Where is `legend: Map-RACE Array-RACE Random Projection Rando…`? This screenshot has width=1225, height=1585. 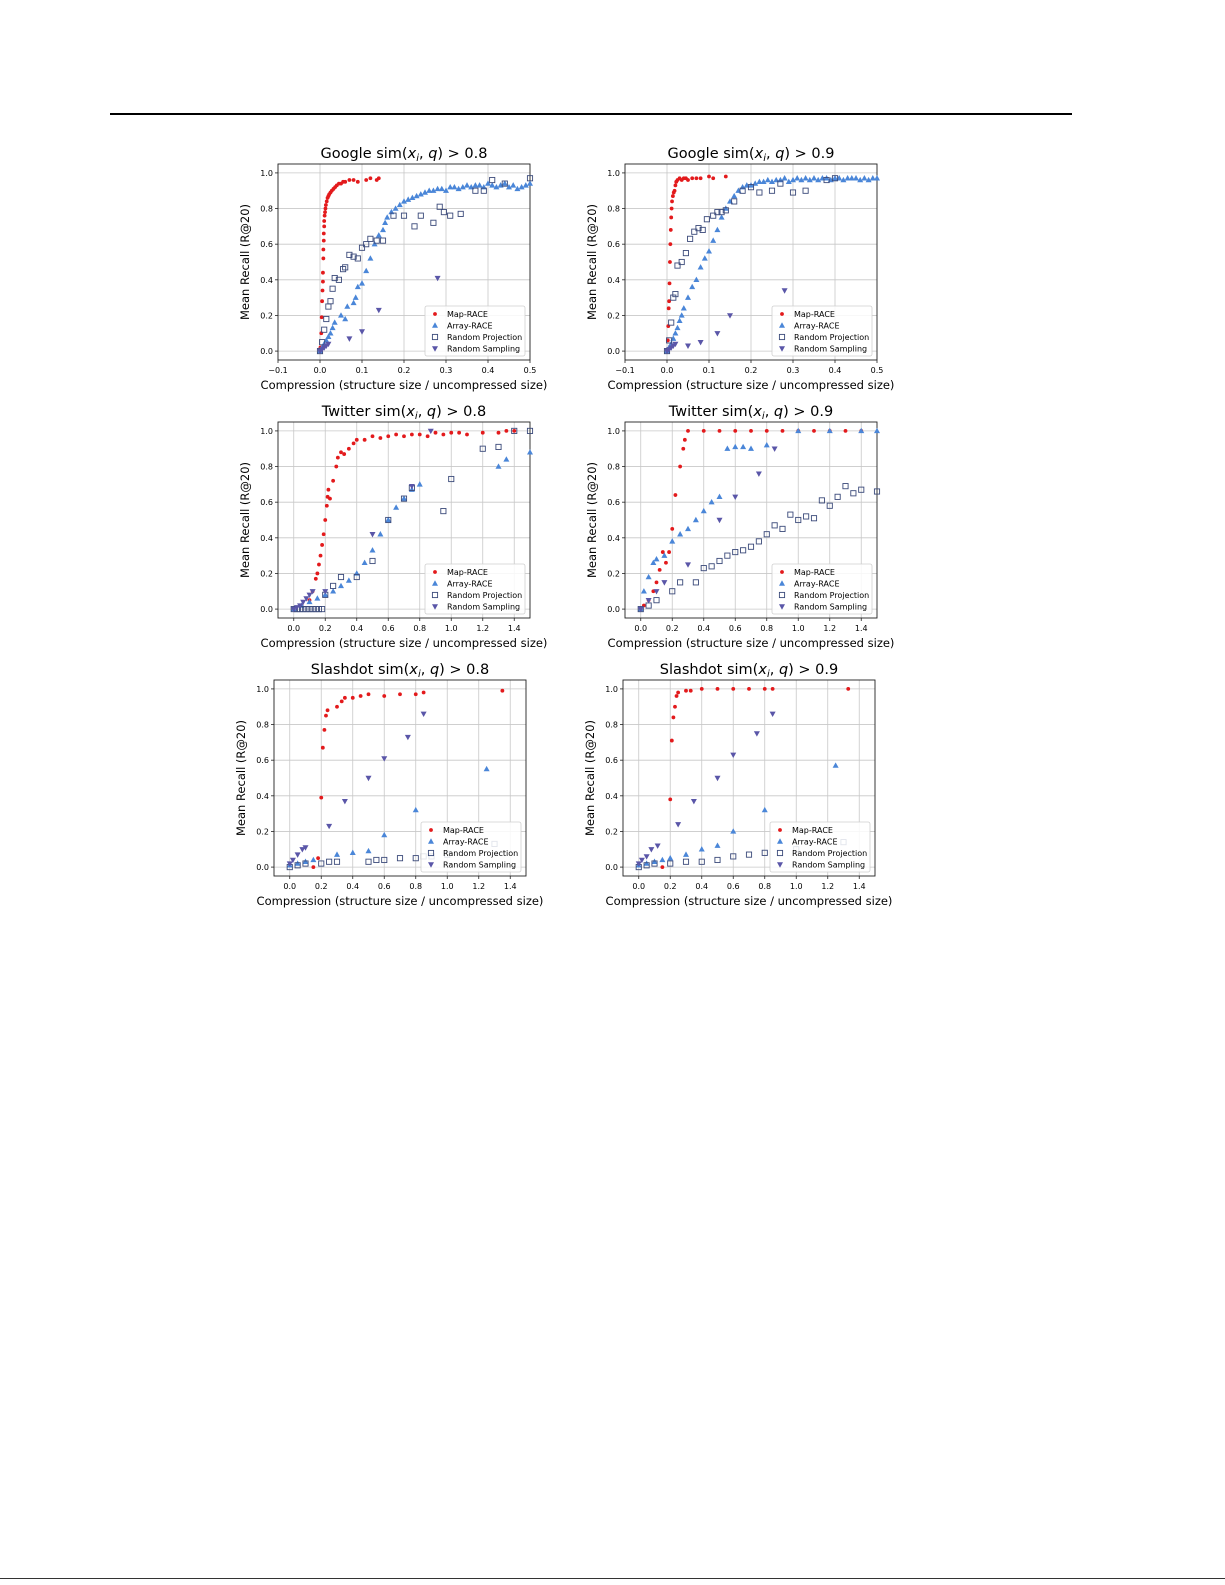
legend: Map-RACE Array-RACE Random Projection Rando… is located at coordinates (475, 589).